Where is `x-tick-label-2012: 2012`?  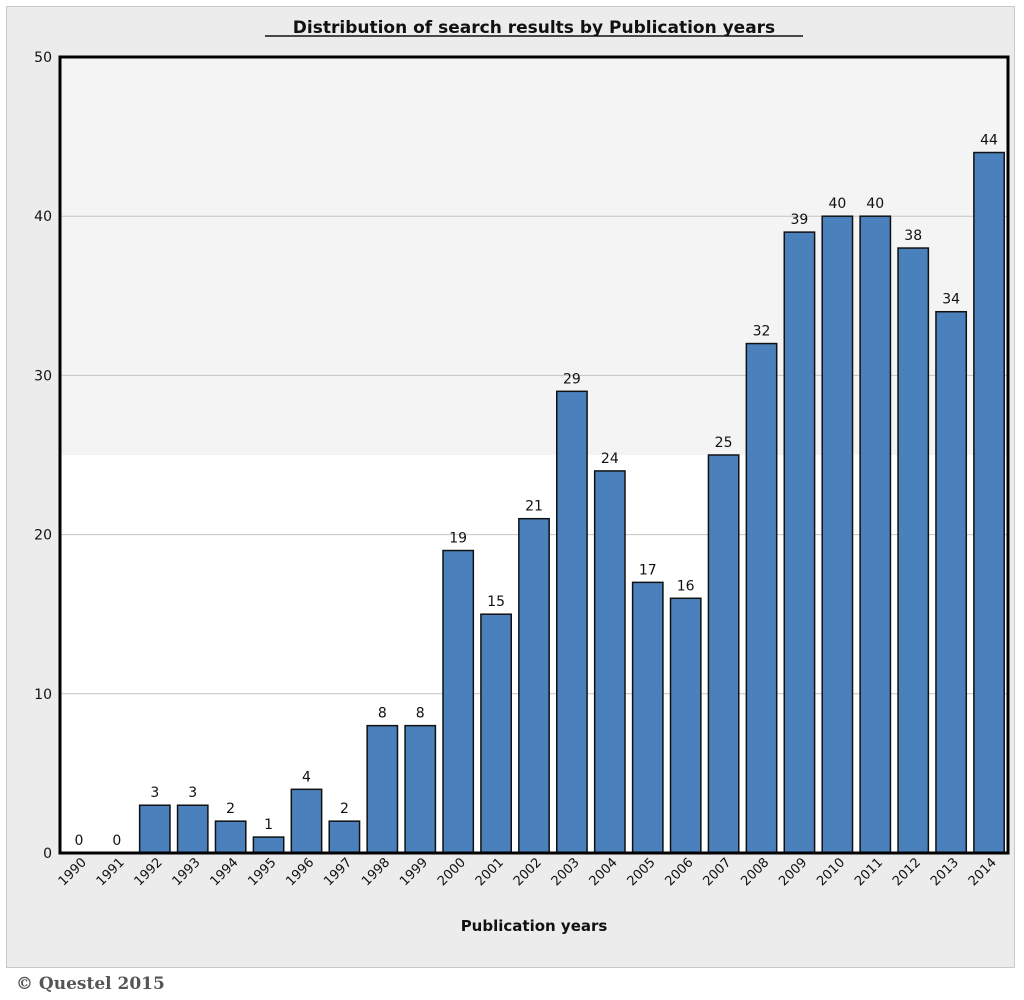
x-tick-label-2012: 2012 is located at coordinates (907, 872).